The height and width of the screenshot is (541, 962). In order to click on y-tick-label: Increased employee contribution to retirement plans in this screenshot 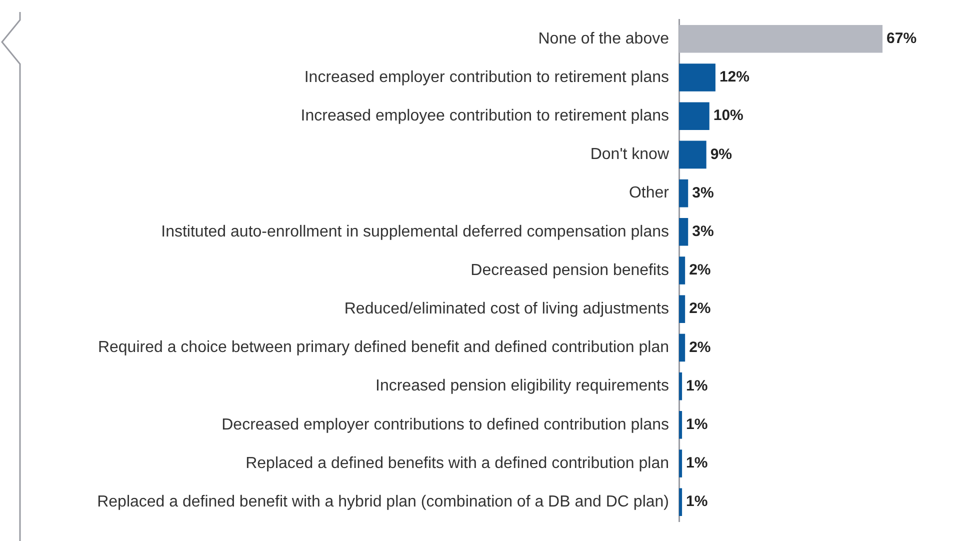, I will do `click(484, 116)`.